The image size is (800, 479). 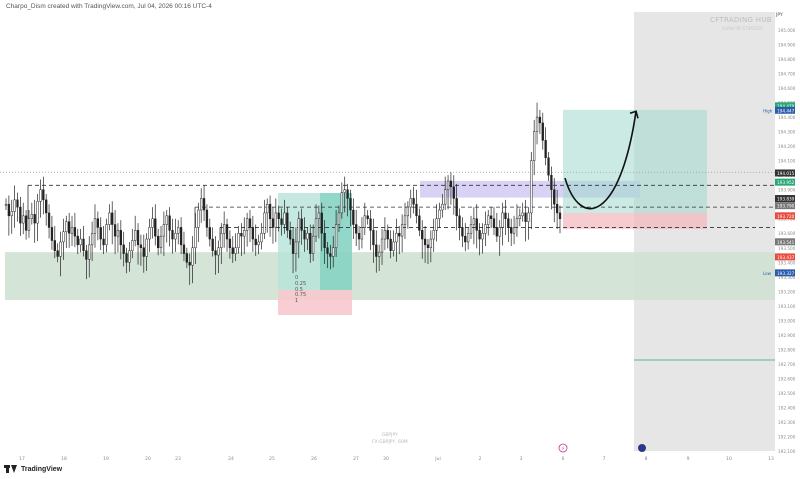 What do you see at coordinates (787, 132) in the screenshot?
I see `y-tick-label: 194.300` at bounding box center [787, 132].